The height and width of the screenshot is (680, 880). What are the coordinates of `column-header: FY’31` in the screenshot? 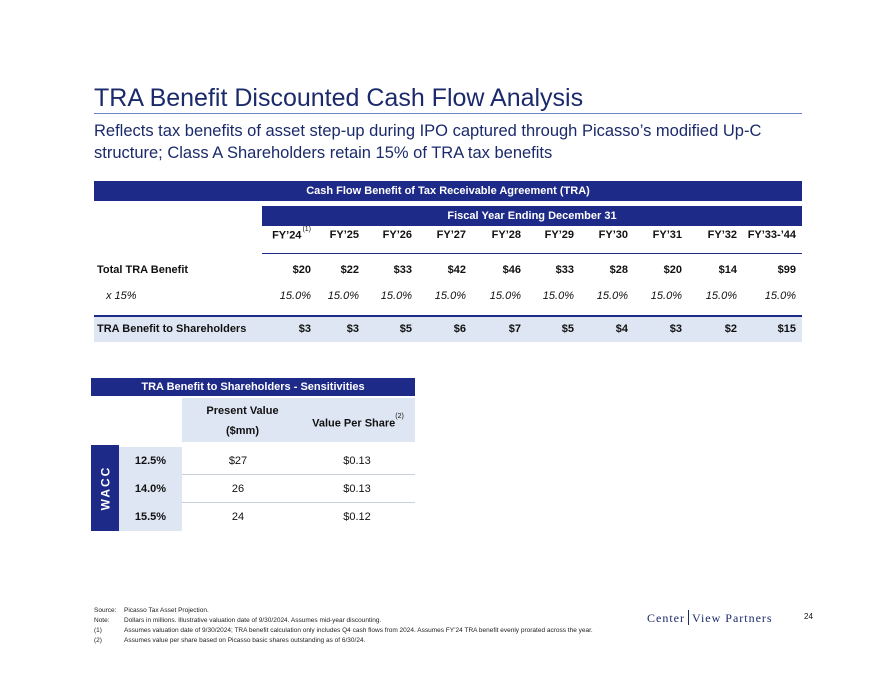 It's located at (655, 235).